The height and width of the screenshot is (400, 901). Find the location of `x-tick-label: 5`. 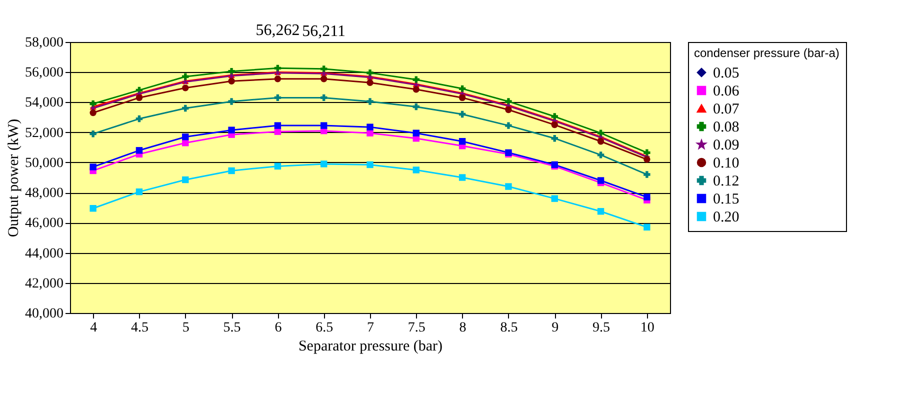

x-tick-label: 5 is located at coordinates (186, 328).